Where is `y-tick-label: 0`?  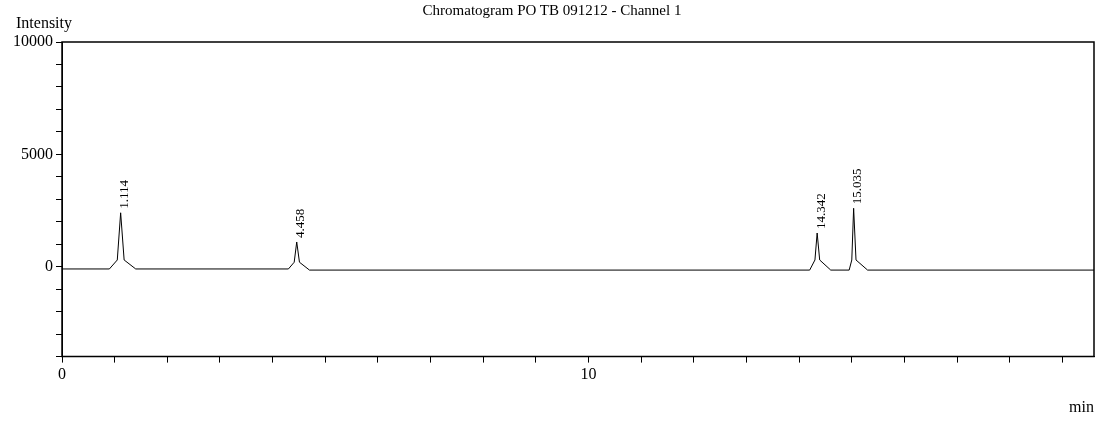 y-tick-label: 0 is located at coordinates (49, 265).